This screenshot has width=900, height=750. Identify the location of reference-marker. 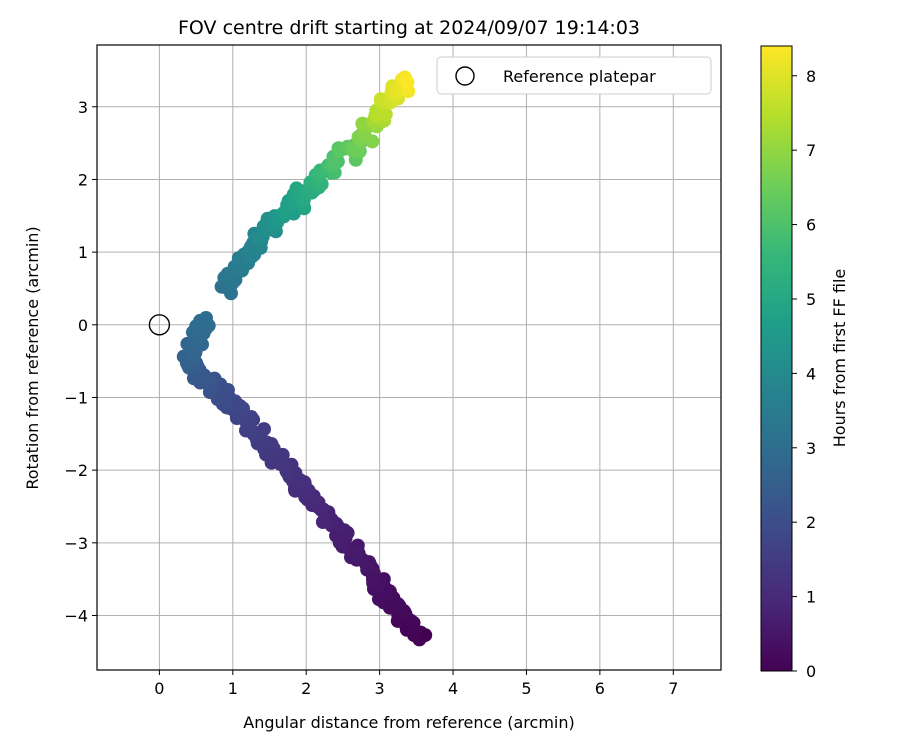
(159, 325).